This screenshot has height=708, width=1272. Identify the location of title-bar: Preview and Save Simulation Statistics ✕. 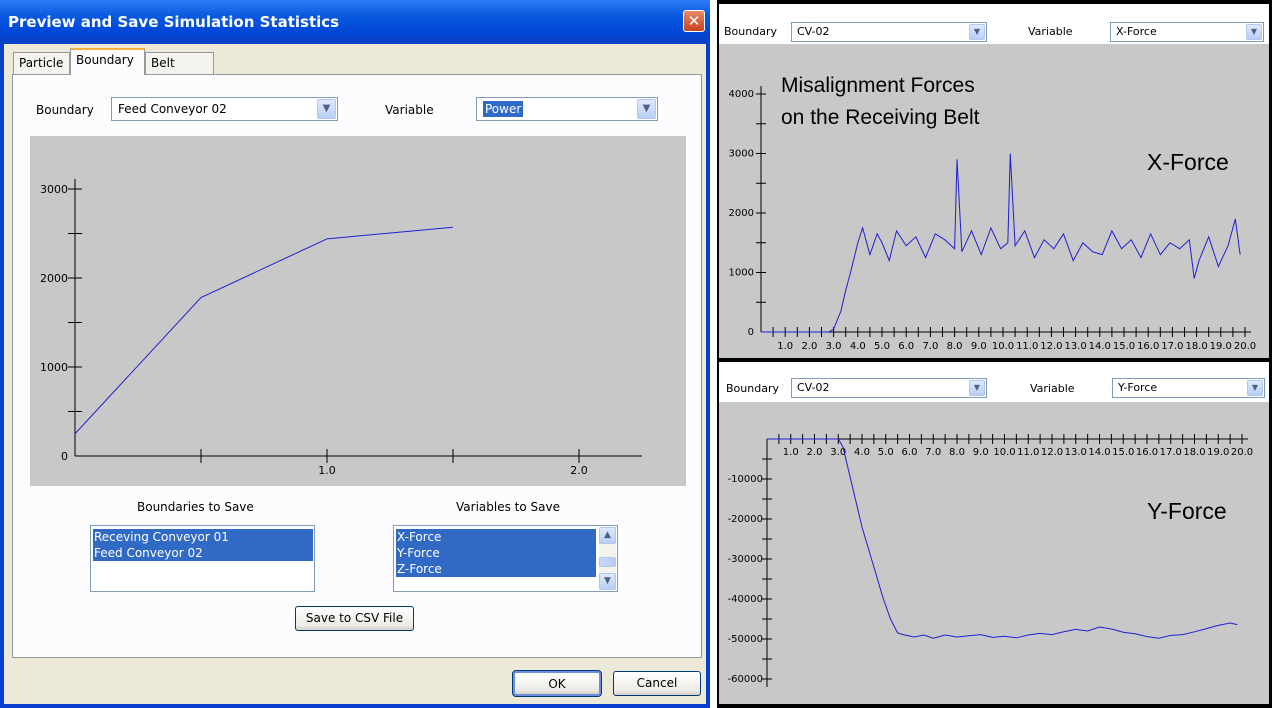
(355, 22).